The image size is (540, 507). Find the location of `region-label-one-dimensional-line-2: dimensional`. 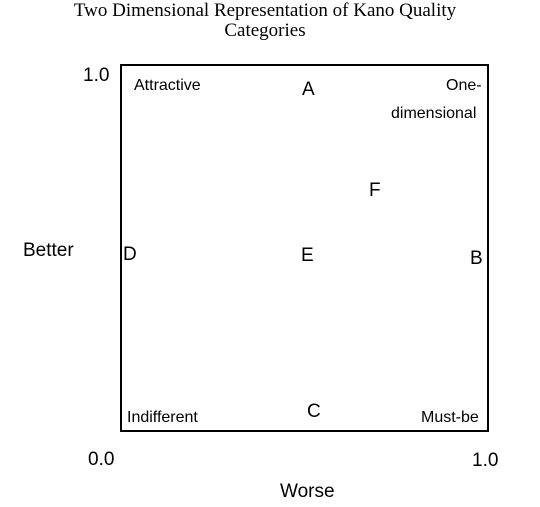

region-label-one-dimensional-line-2: dimensional is located at coordinates (434, 113).